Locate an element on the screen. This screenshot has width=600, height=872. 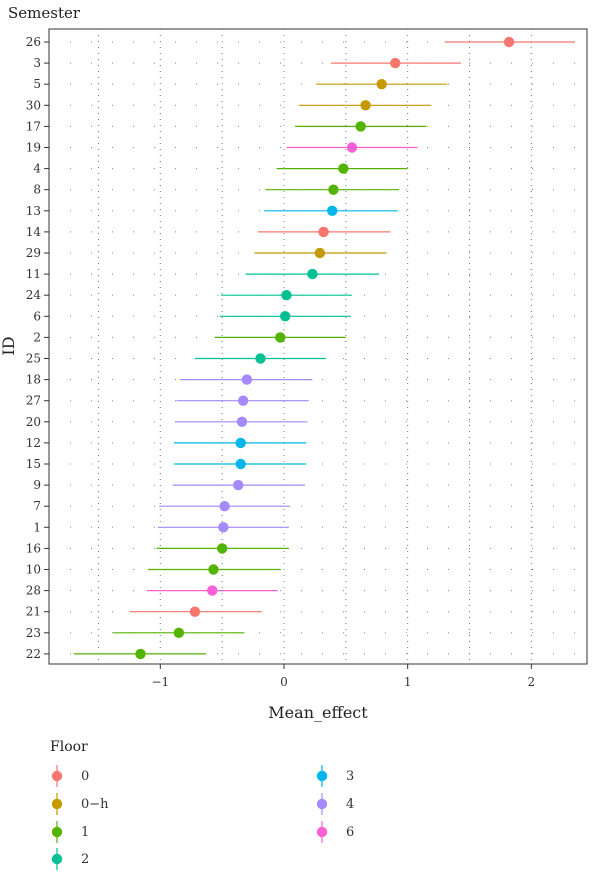
legend-label: 6 is located at coordinates (350, 832).